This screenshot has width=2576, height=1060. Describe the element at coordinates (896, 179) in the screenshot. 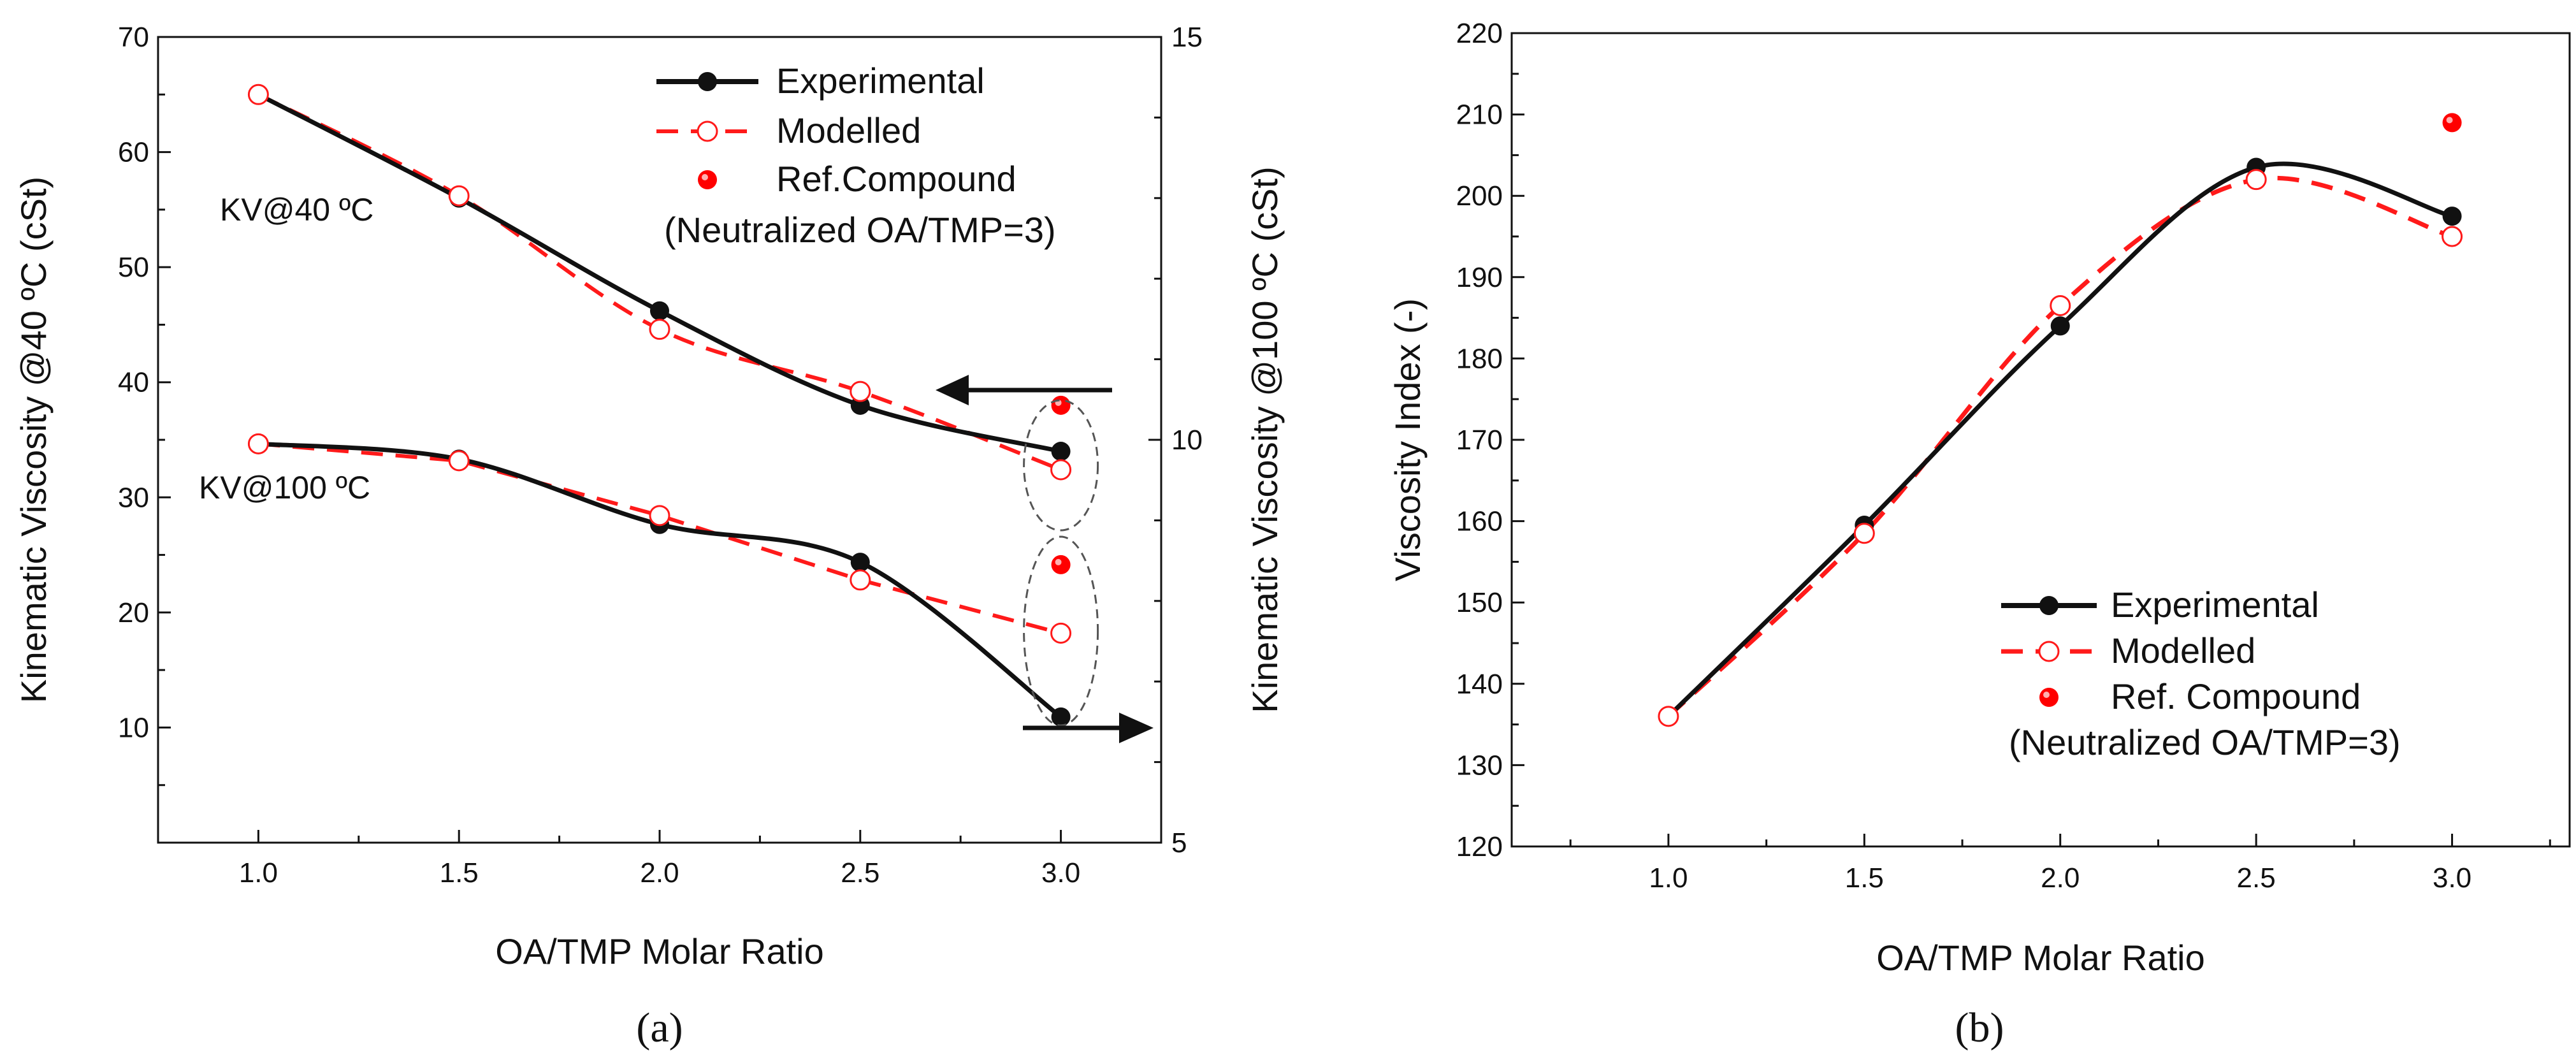

I see `a-legend-ref-compound-label: Ref.Compound` at that location.